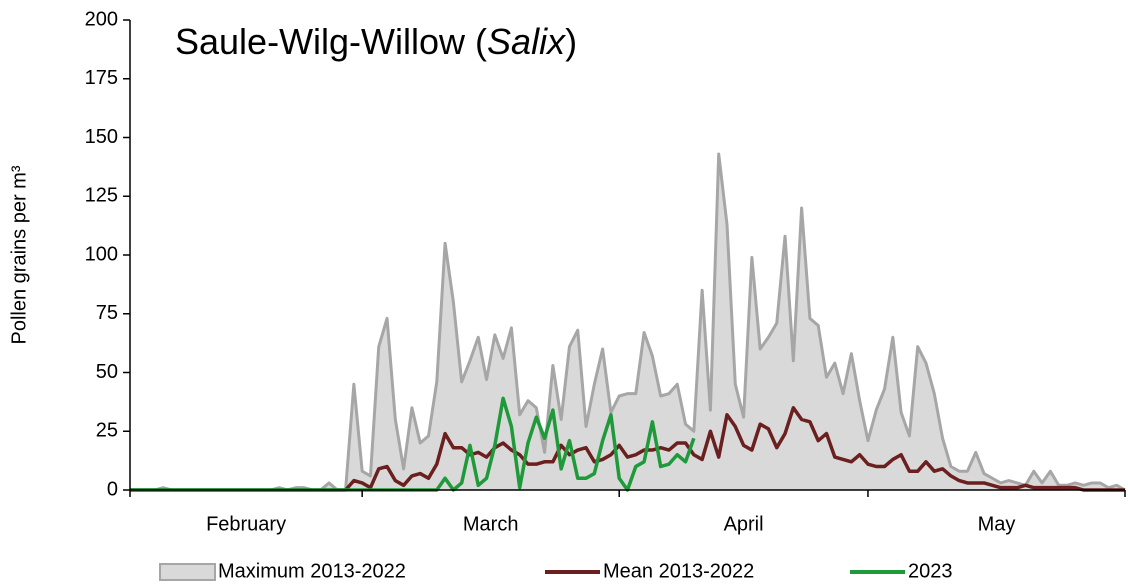 Image resolution: width=1128 pixels, height=587 pixels. I want to click on x-tick-label: March, so click(491, 524).